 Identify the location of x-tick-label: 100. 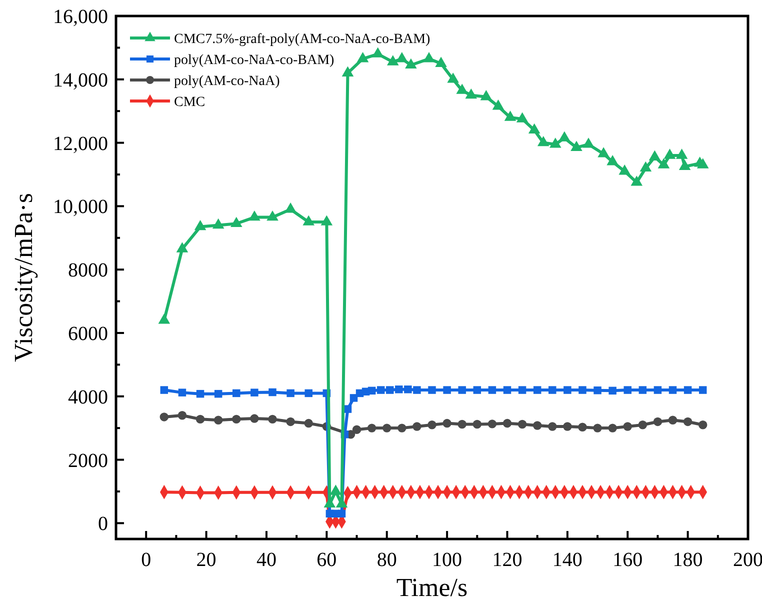
(447, 560).